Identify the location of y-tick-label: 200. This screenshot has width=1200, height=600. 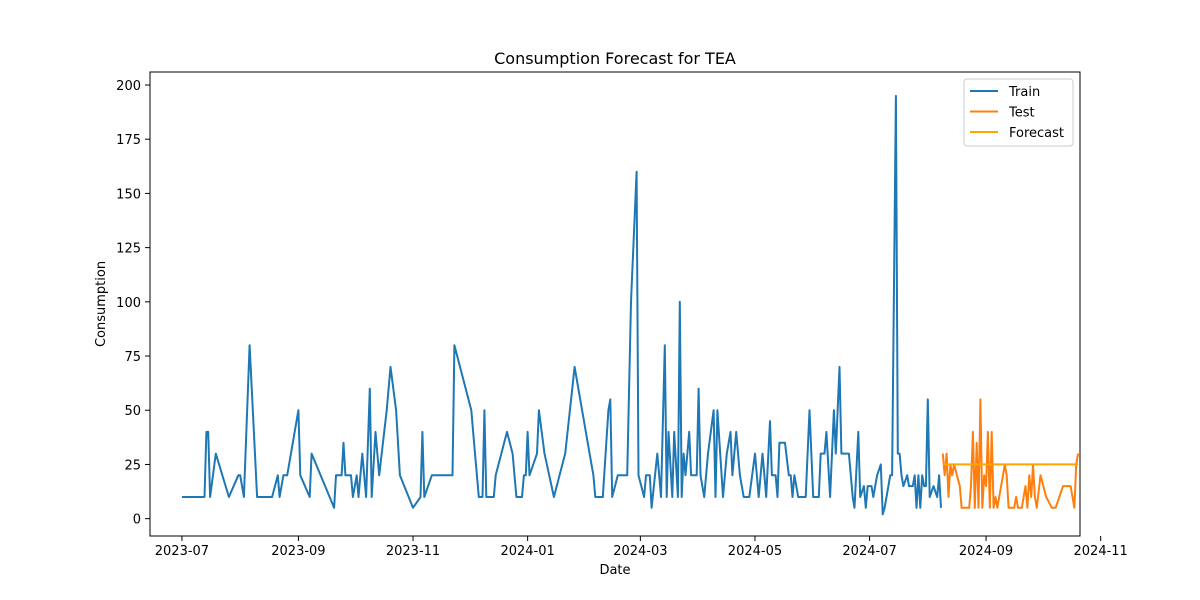
(128, 86).